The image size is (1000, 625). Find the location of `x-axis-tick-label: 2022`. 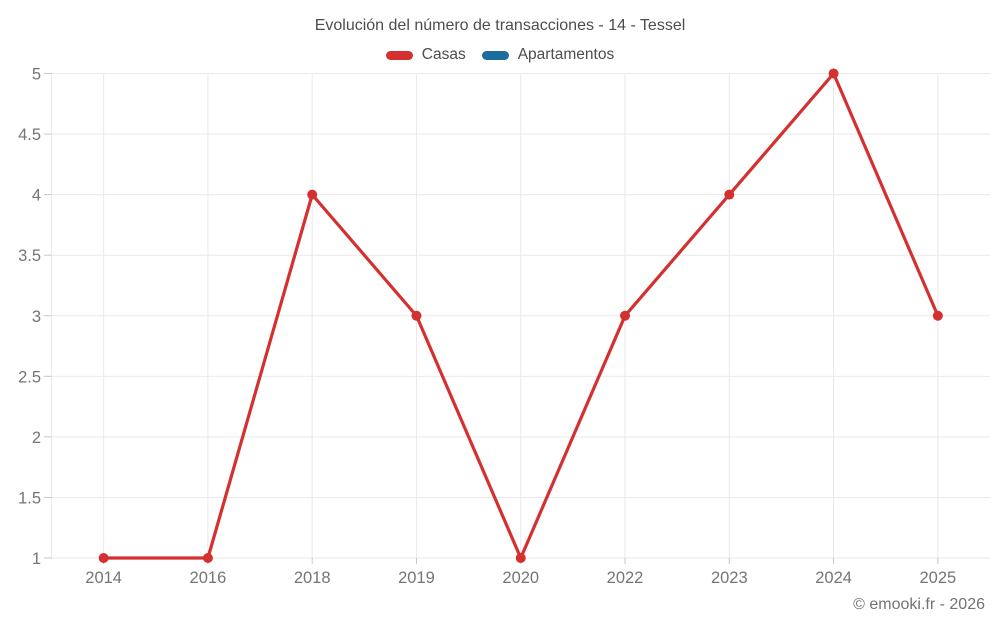

x-axis-tick-label: 2022 is located at coordinates (625, 578).